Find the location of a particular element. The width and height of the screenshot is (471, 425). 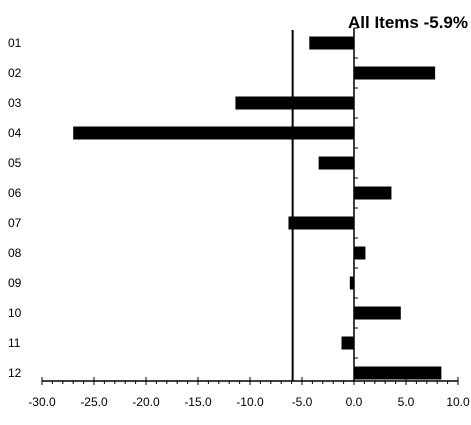

category-labels-group: 01 02 03 04 05 06 07 08 09 10 11 12 is located at coordinates (15, 208).